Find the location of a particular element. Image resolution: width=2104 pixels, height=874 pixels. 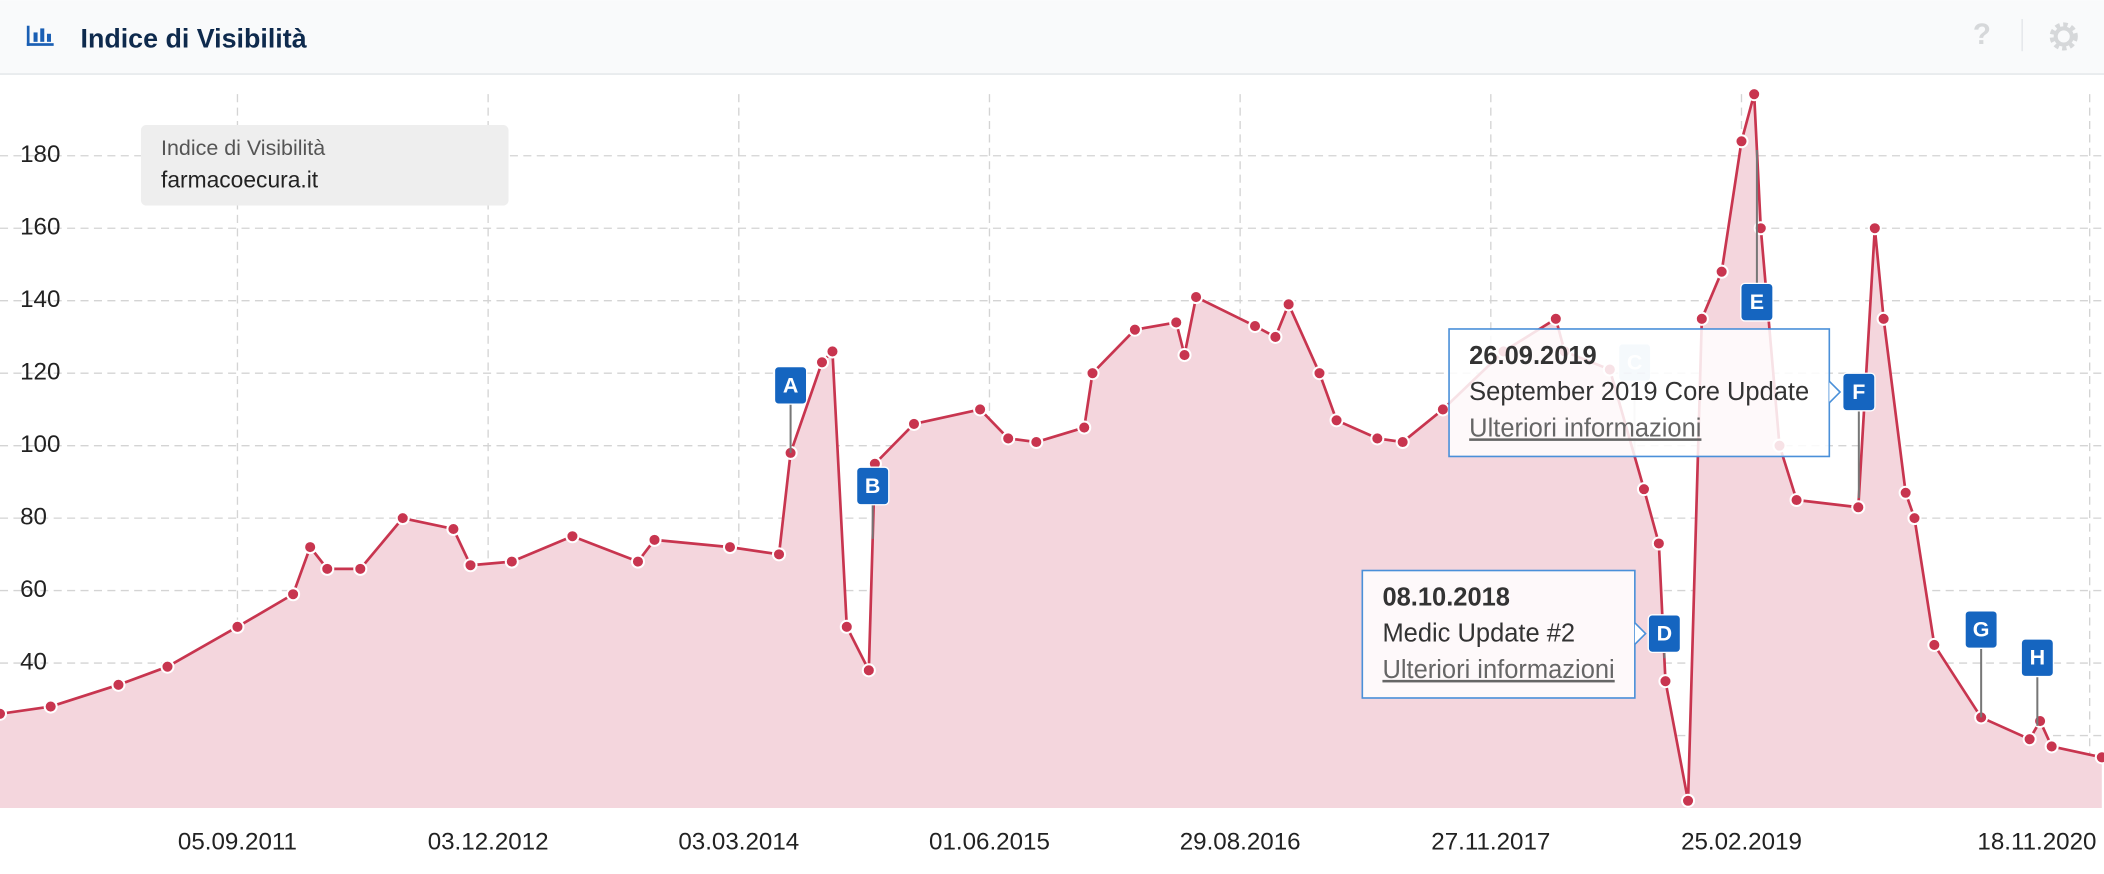

event-label: H is located at coordinates (2038, 658).